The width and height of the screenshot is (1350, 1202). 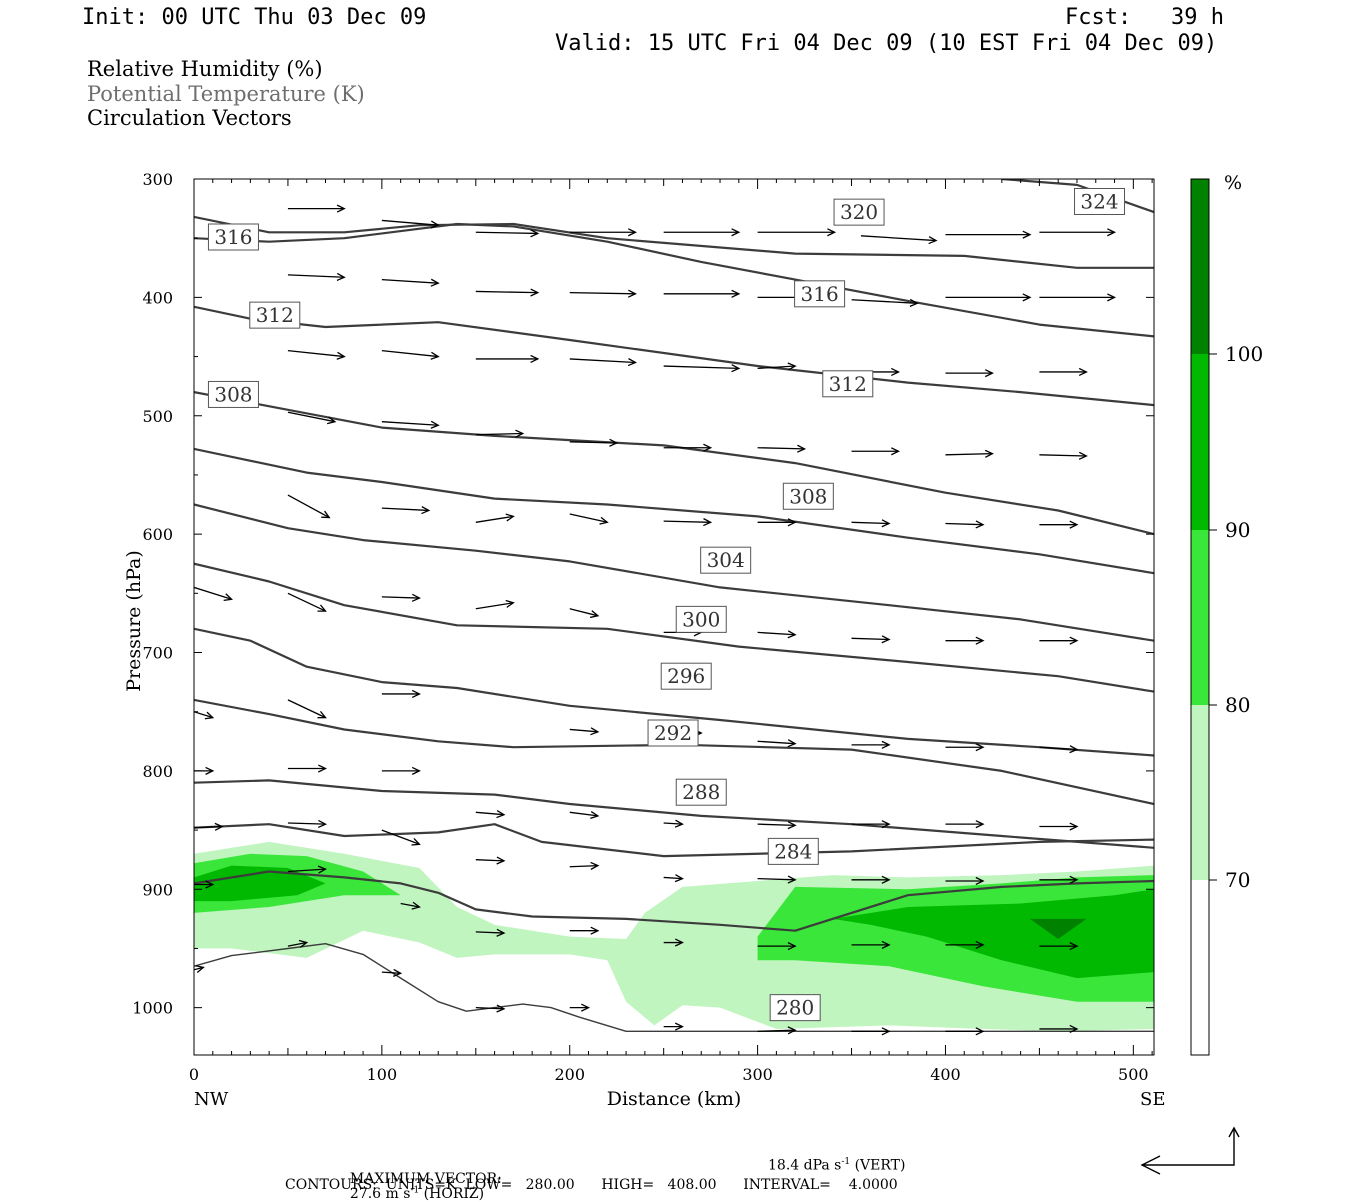 I want to click on x-tick-label: 500, so click(x=1133, y=1074).